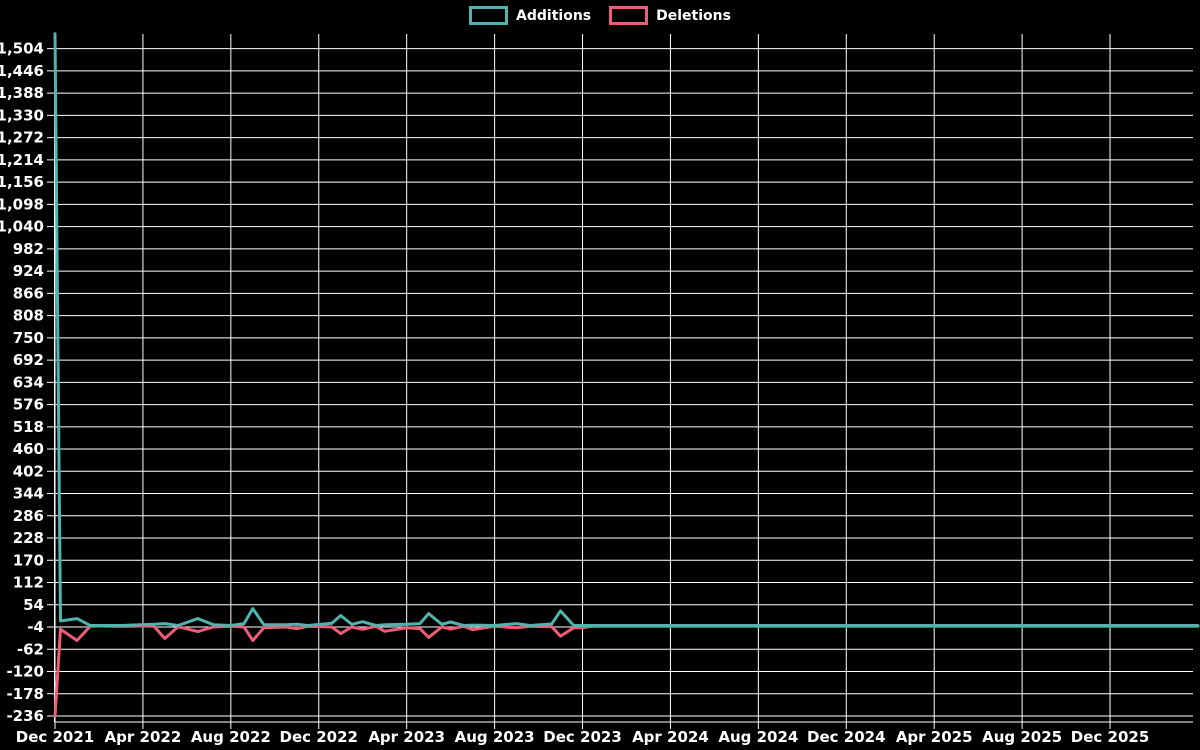  What do you see at coordinates (28, 538) in the screenshot?
I see `y-tick-label: 228` at bounding box center [28, 538].